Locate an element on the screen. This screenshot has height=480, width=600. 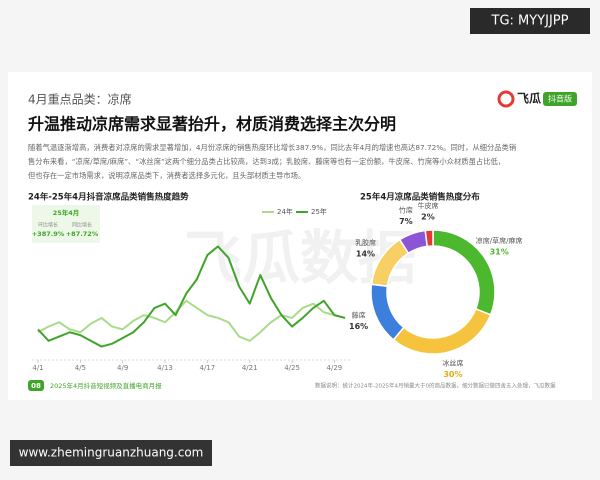
pie-slice is located at coordinates (429, 238).